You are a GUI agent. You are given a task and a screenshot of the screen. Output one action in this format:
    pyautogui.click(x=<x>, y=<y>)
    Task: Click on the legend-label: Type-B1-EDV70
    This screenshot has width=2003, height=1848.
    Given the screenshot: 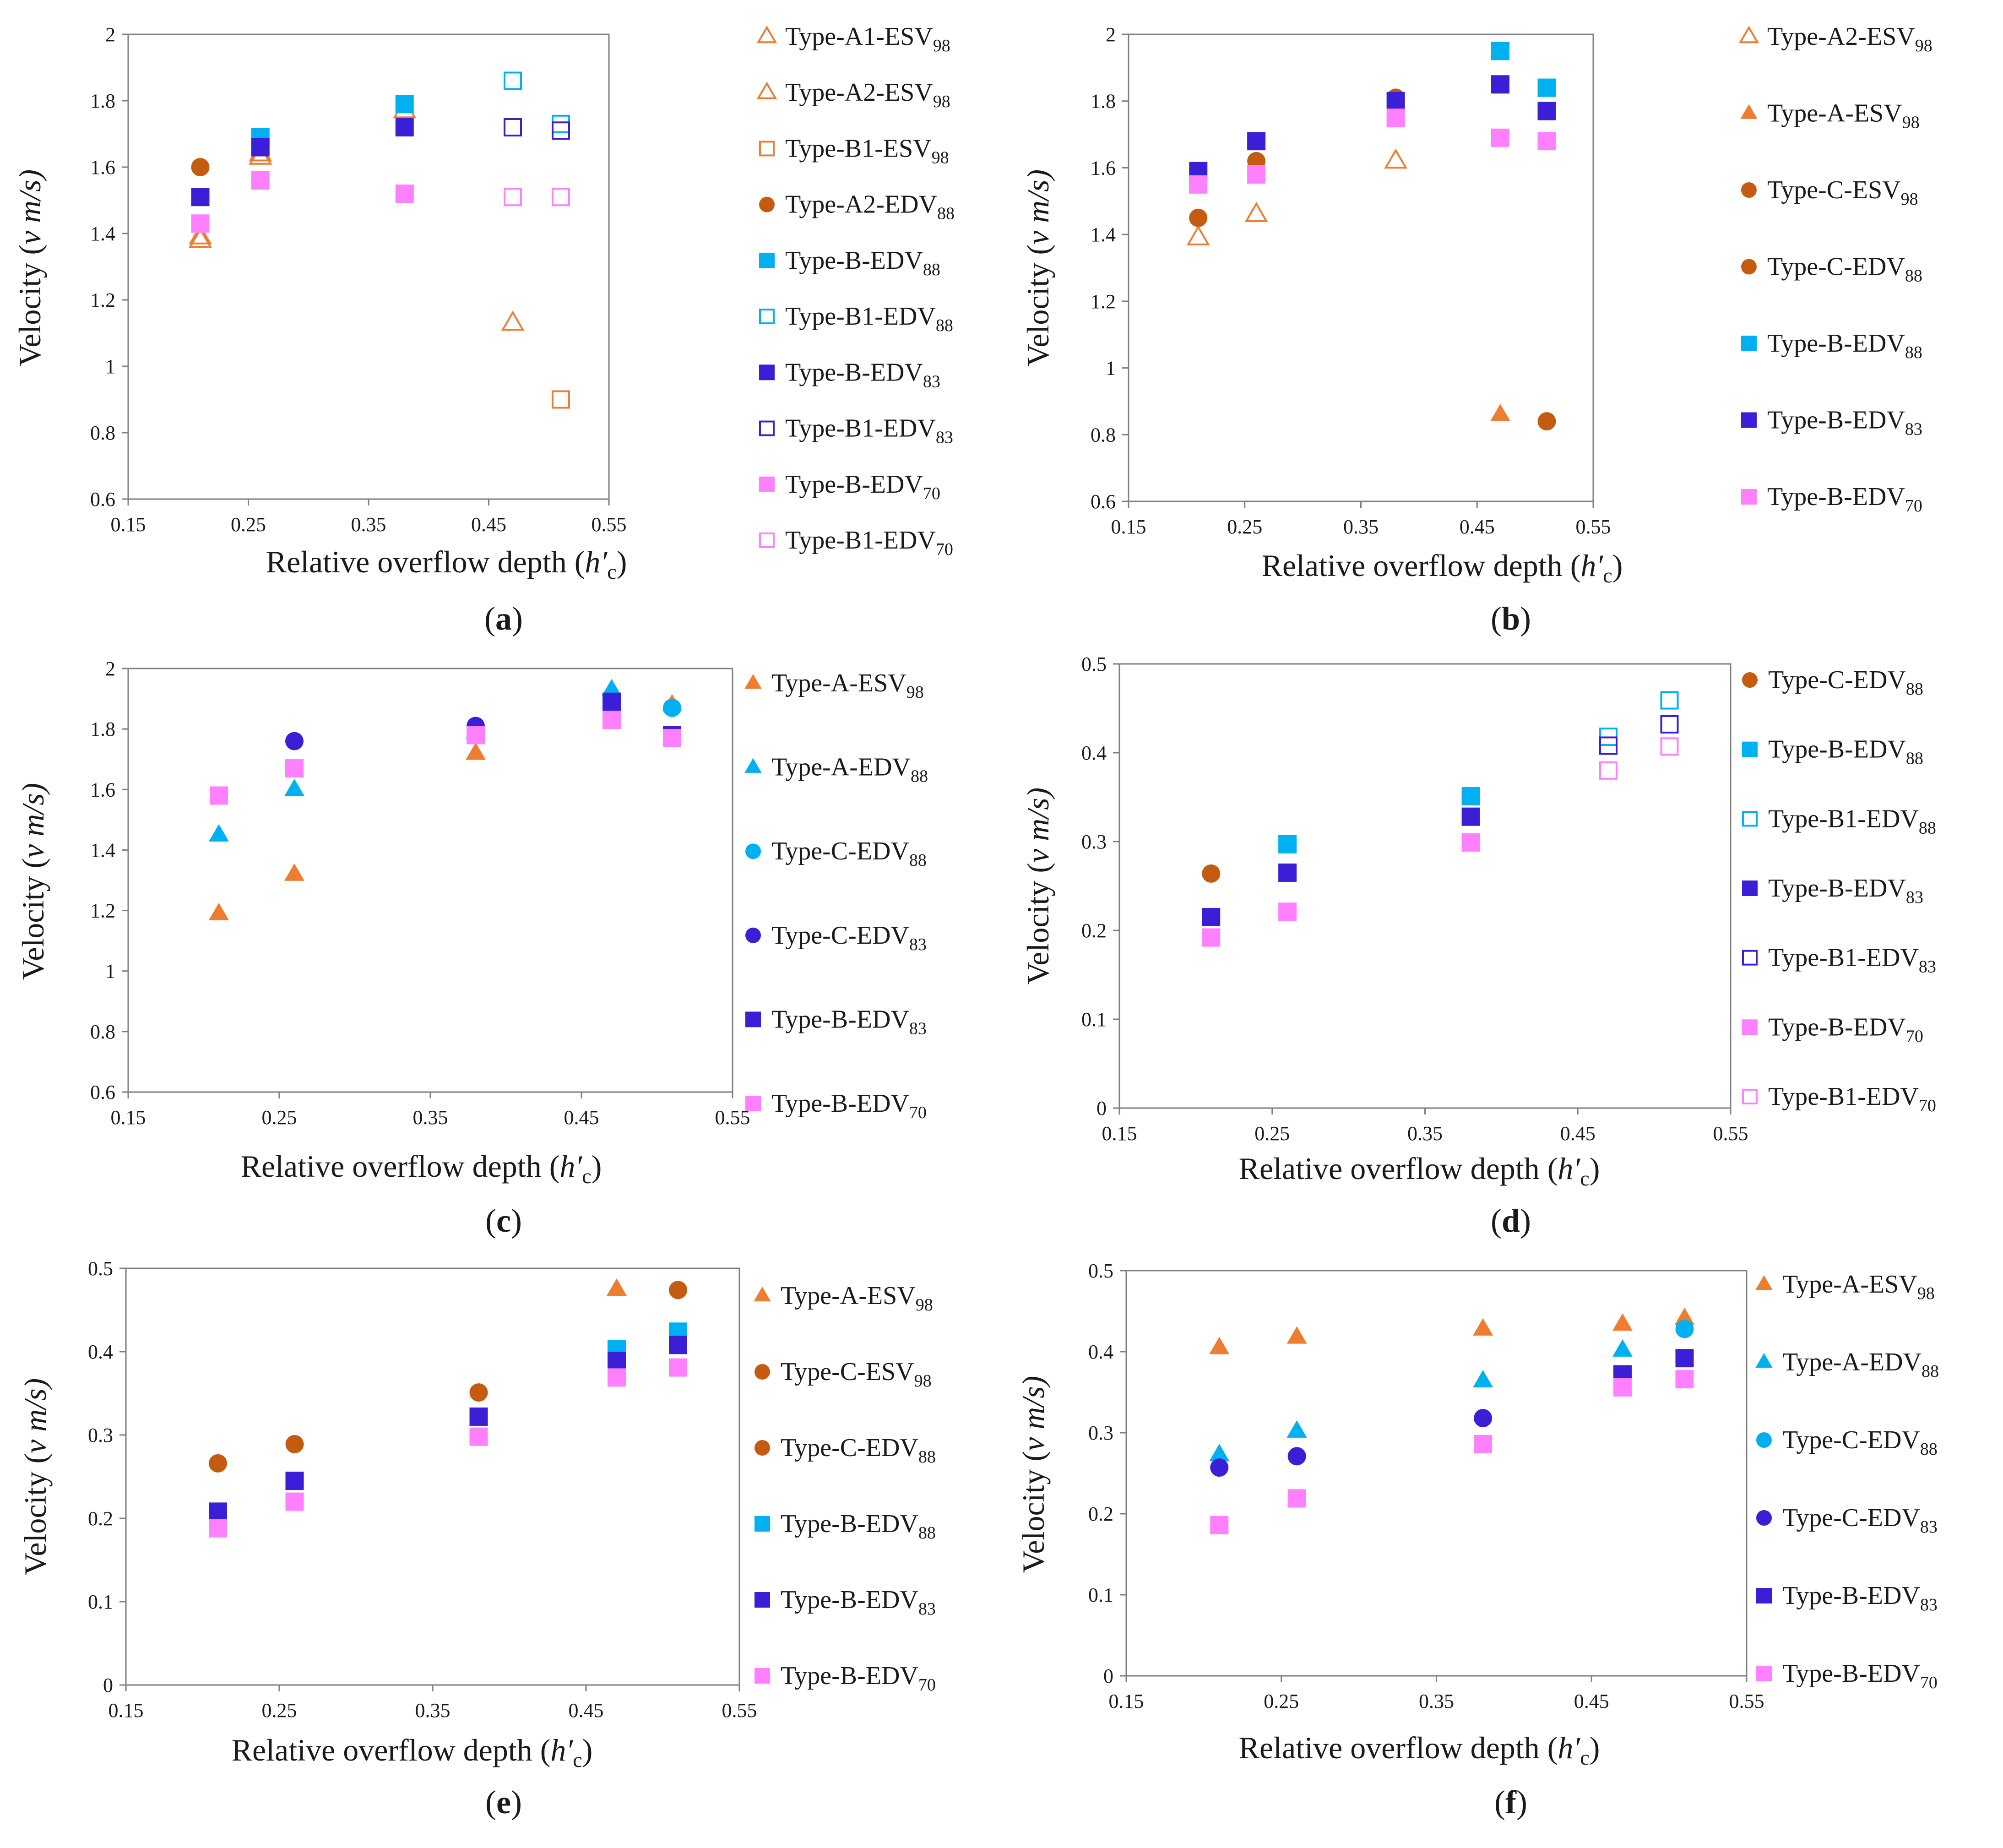 What is the action you would take?
    pyautogui.click(x=869, y=543)
    